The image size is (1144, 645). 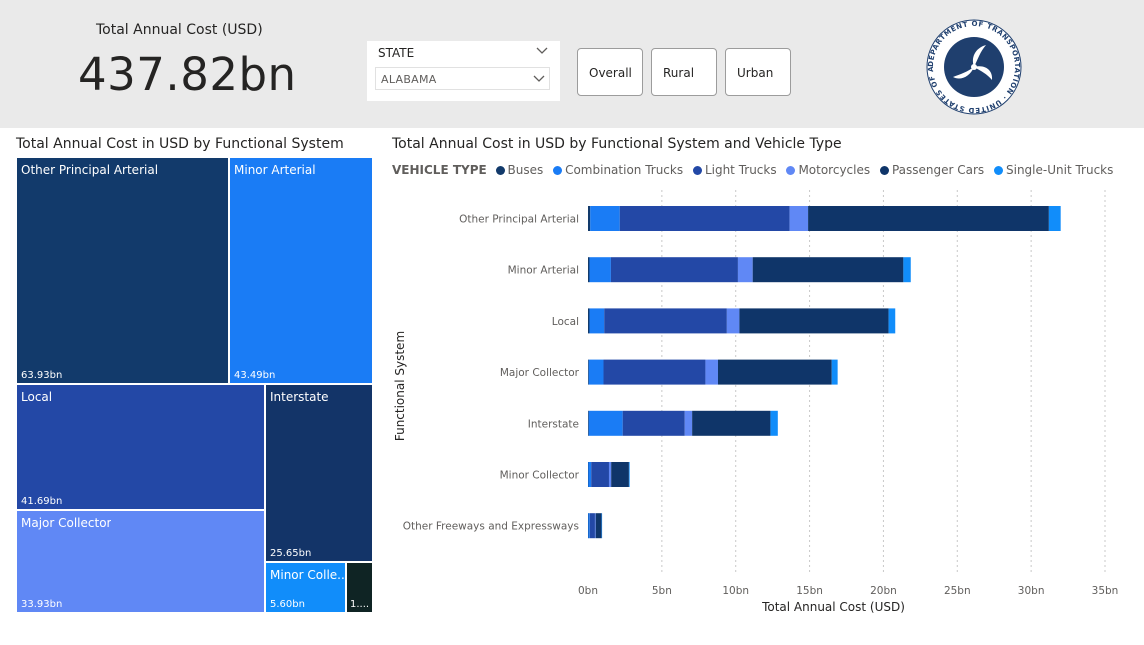 What do you see at coordinates (543, 271) in the screenshot?
I see `y-category-label: Minor Arterial` at bounding box center [543, 271].